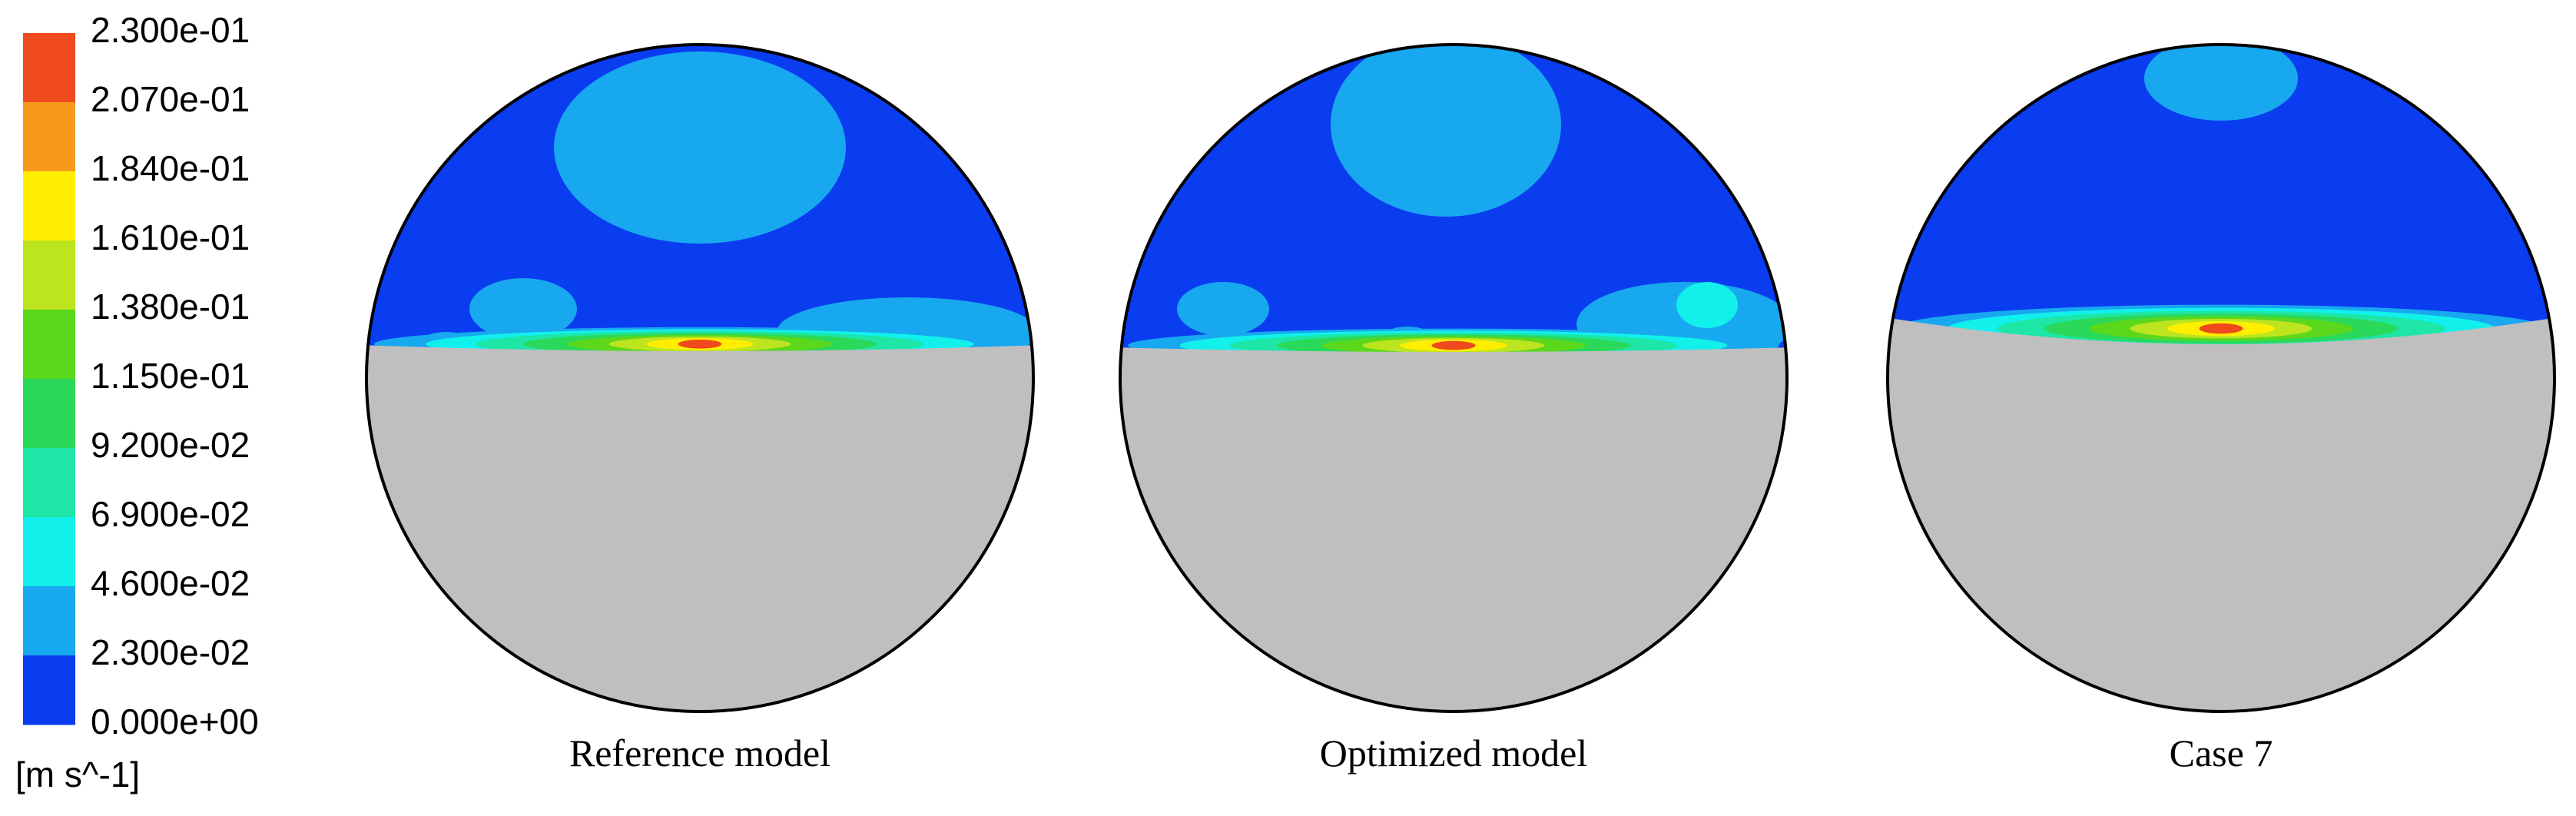  What do you see at coordinates (170, 168) in the screenshot?
I see `colorbar-label: 1.840e-01` at bounding box center [170, 168].